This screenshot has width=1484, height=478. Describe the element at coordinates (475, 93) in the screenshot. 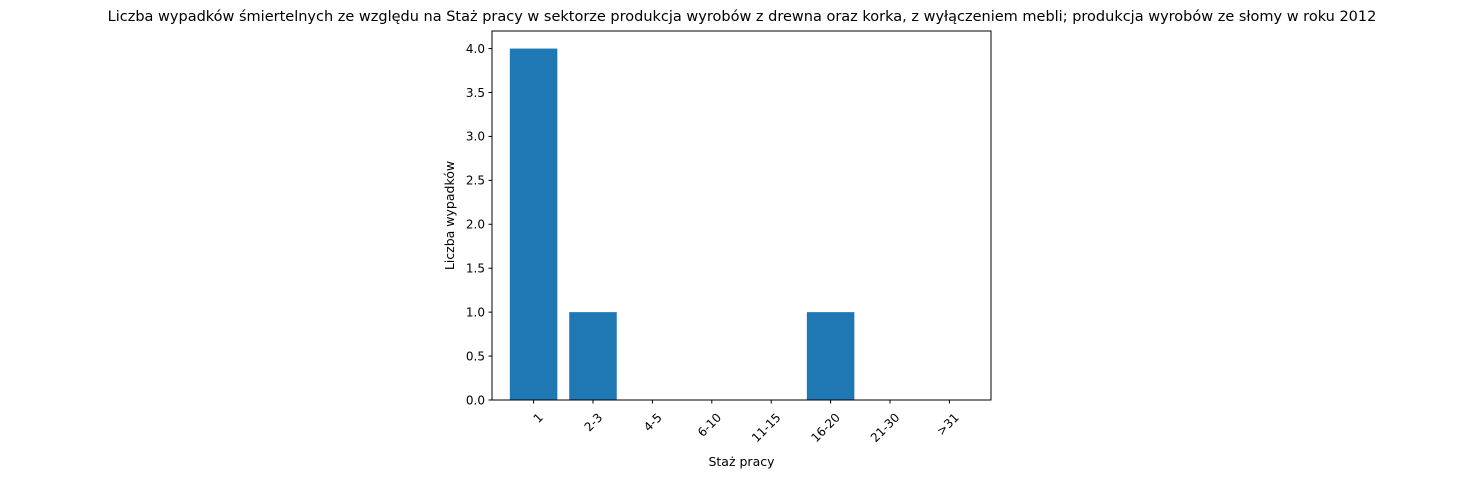

I see `y-tick-label: 3.5` at that location.